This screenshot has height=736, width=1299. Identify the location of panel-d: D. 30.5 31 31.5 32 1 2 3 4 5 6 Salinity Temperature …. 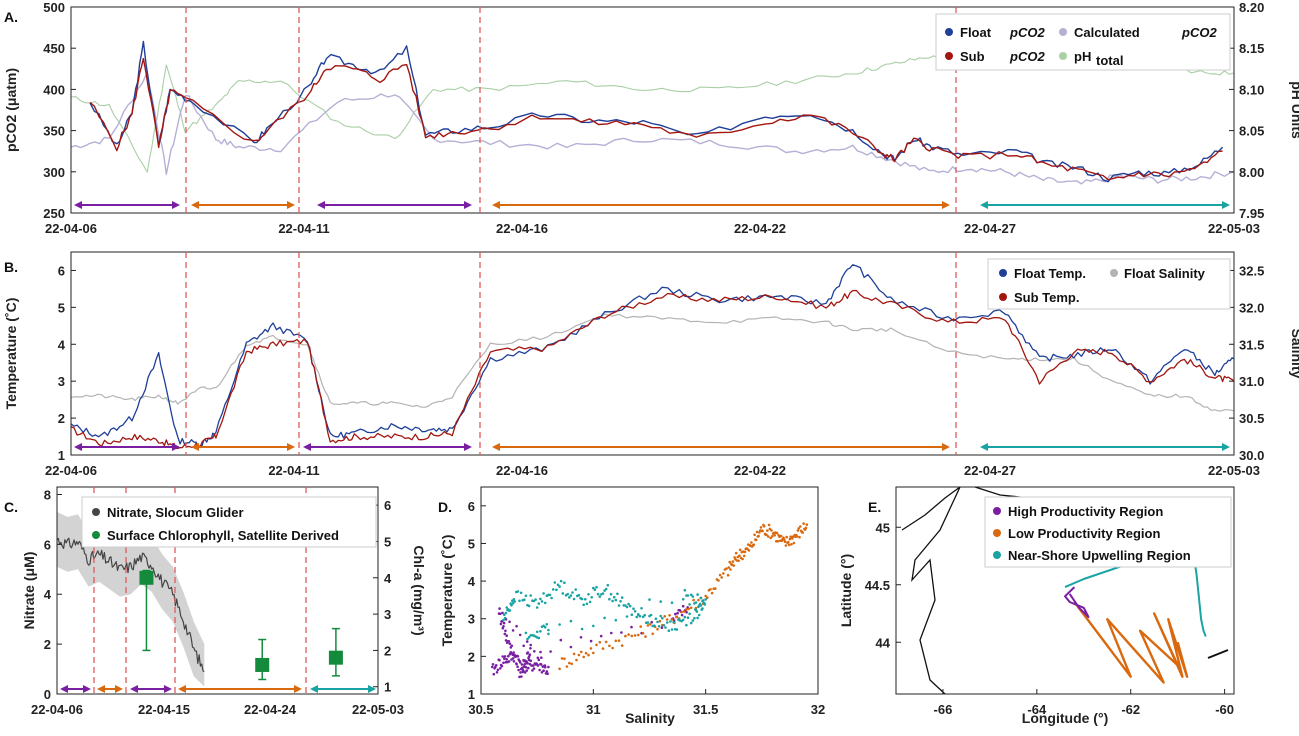
(631, 606).